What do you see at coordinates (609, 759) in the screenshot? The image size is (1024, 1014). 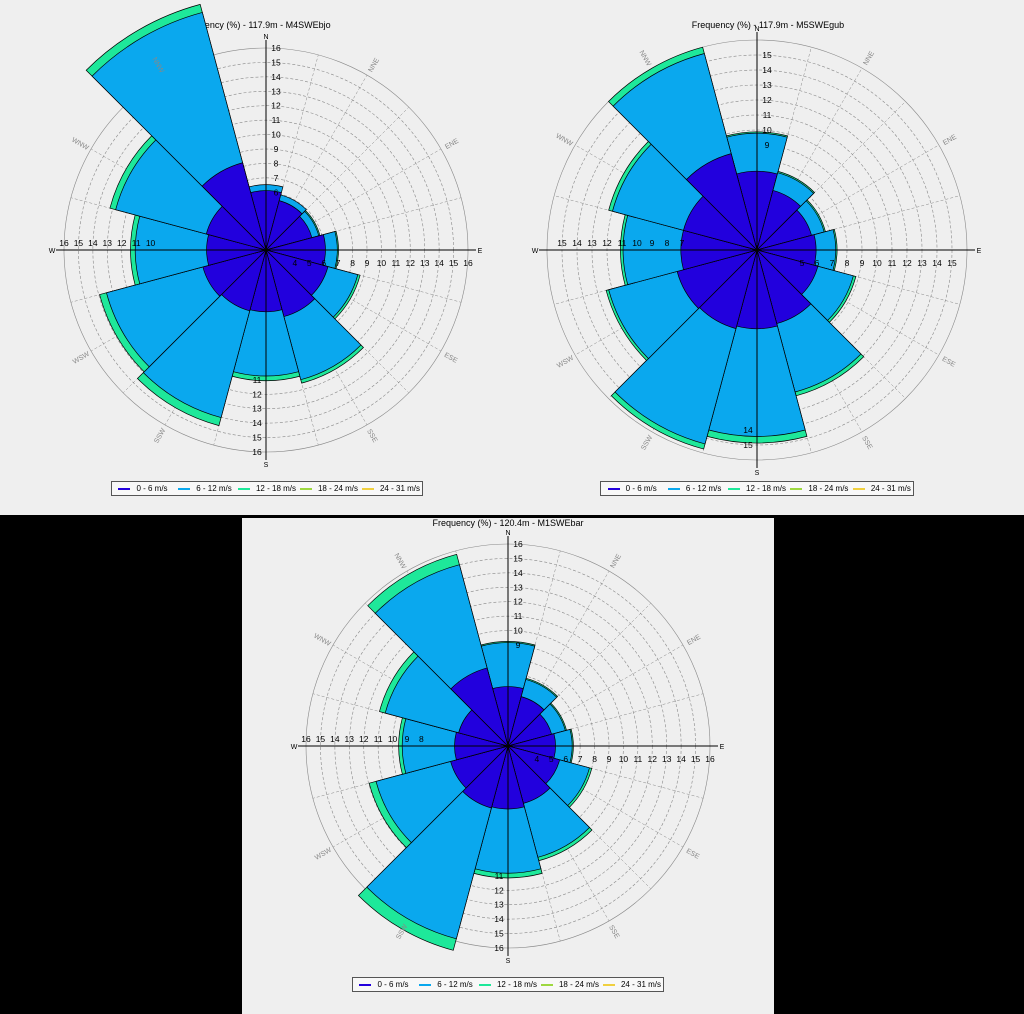 I see `tick-label-east: 9` at bounding box center [609, 759].